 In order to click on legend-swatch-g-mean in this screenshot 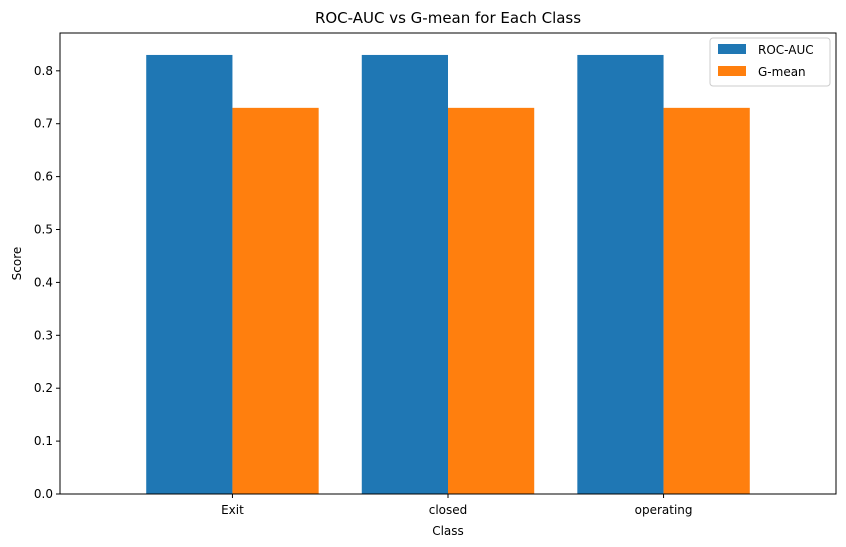, I will do `click(732, 71)`.